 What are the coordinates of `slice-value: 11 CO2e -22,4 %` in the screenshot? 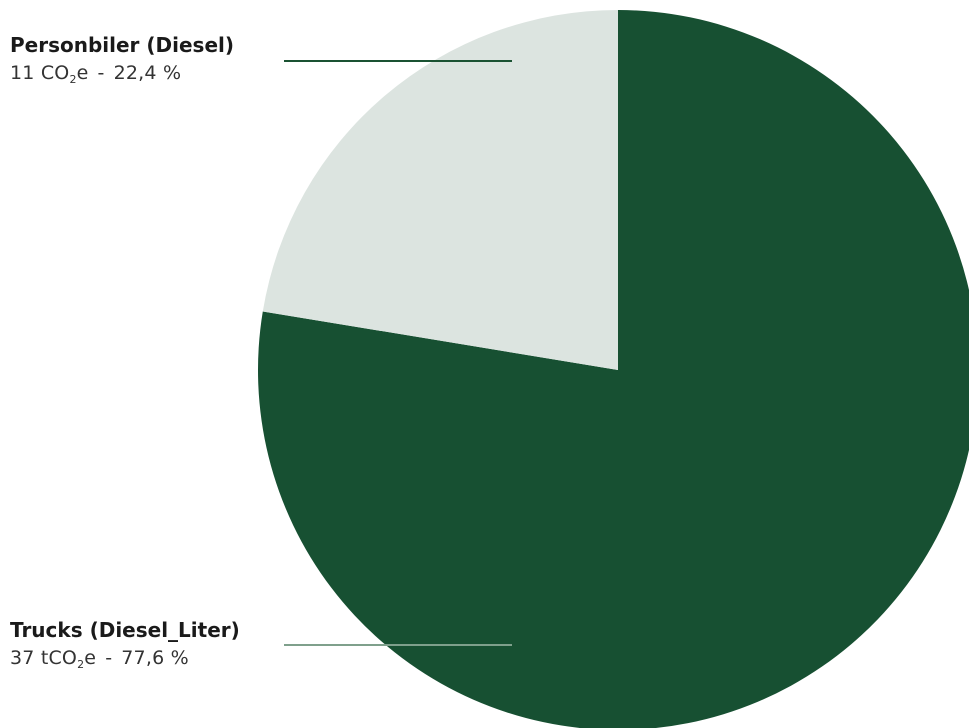 It's located at (122, 73).